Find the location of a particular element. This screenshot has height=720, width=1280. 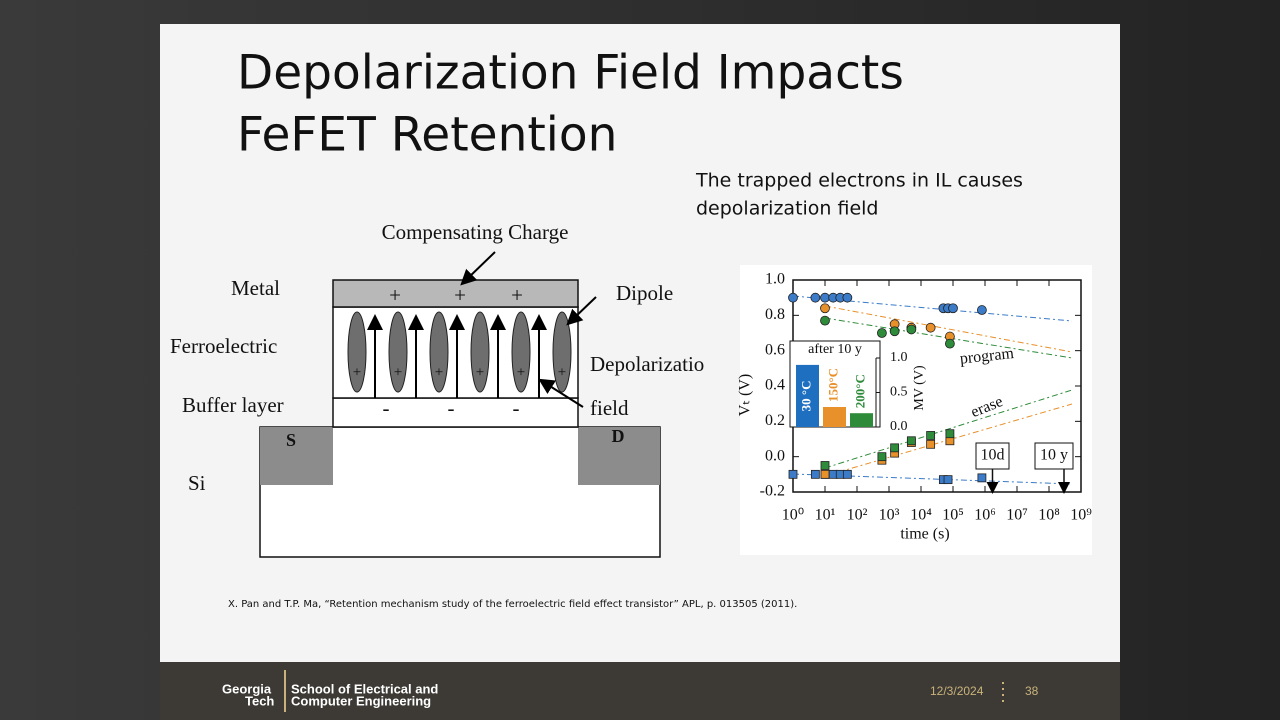

diagram-label: Dipole is located at coordinates (644, 293).